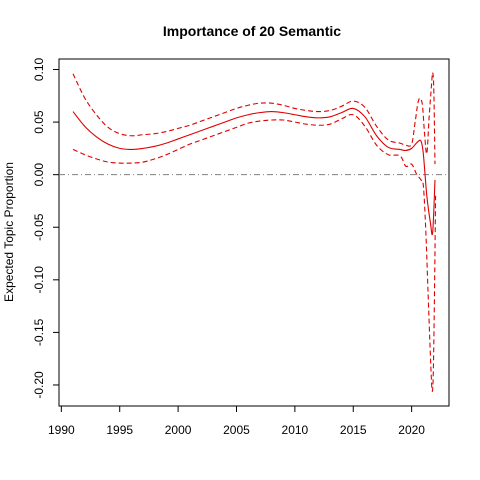 The image size is (480, 480). Describe the element at coordinates (61, 430) in the screenshot. I see `x-tick-label-1990: 1990` at that location.